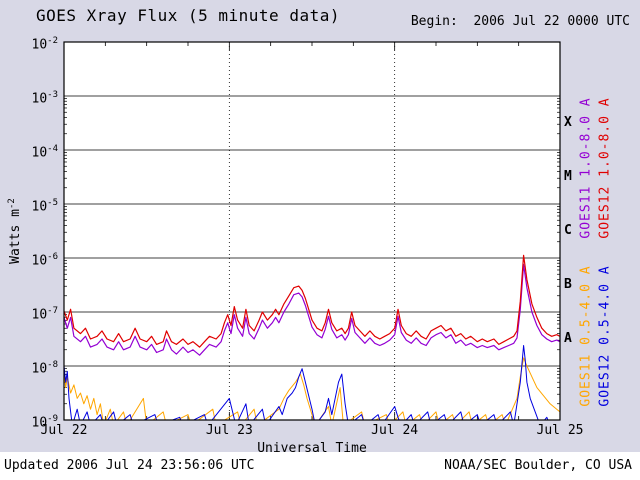  Describe the element at coordinates (568, 230) in the screenshot. I see `flare-class-c: C` at that location.